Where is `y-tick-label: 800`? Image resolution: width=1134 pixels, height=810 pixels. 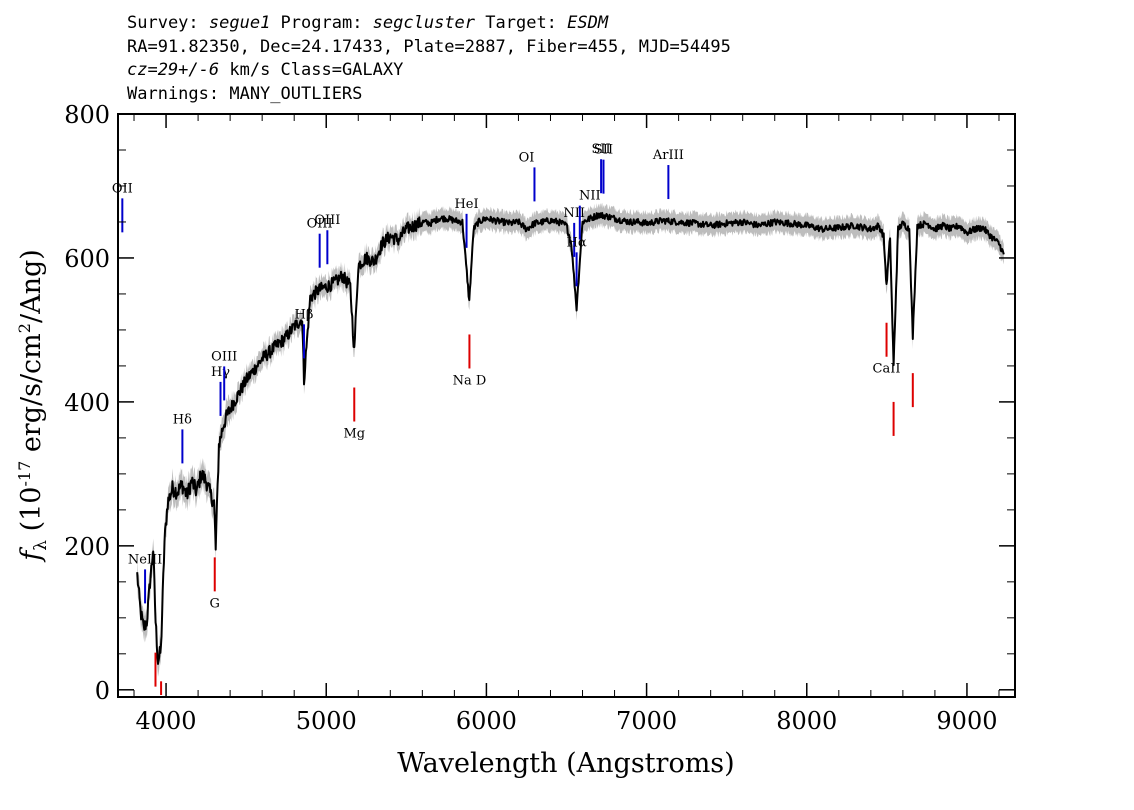
y-tick-label: 800 is located at coordinates (87, 115).